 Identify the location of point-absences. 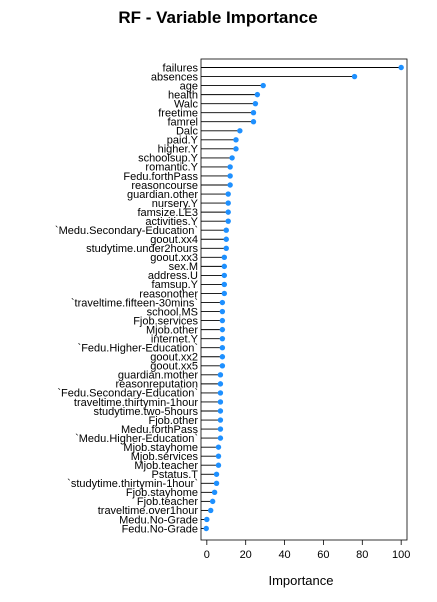
(354, 76).